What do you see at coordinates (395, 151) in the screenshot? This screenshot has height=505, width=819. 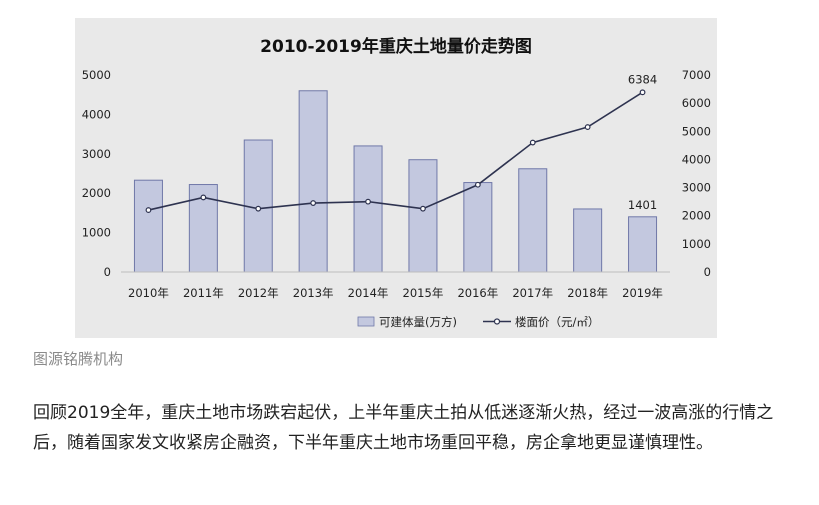 I see `price-line` at bounding box center [395, 151].